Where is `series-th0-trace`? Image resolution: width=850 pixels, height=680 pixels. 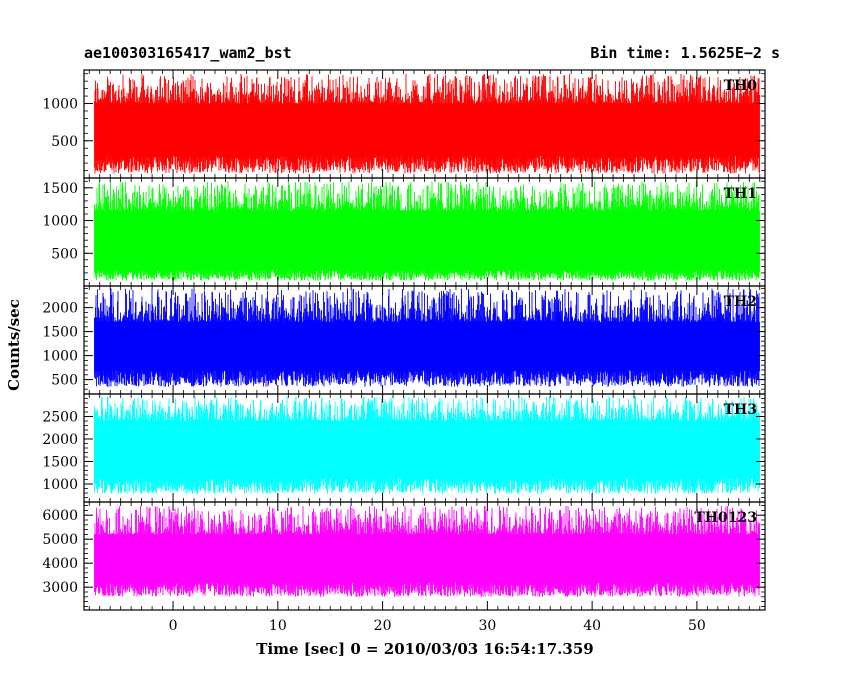 series-th0-trace is located at coordinates (427, 123).